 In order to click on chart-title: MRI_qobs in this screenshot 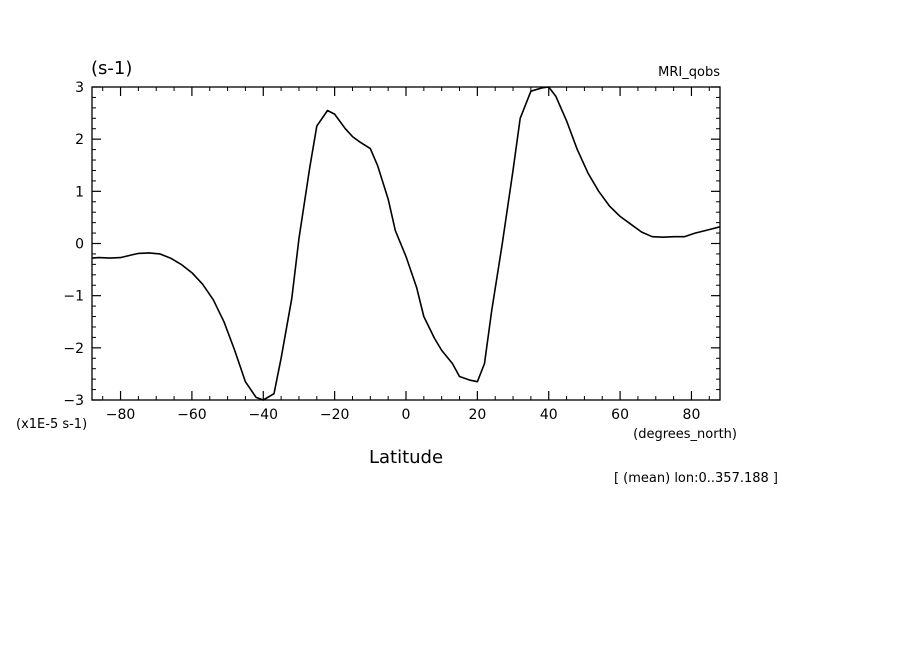, I will do `click(689, 72)`.